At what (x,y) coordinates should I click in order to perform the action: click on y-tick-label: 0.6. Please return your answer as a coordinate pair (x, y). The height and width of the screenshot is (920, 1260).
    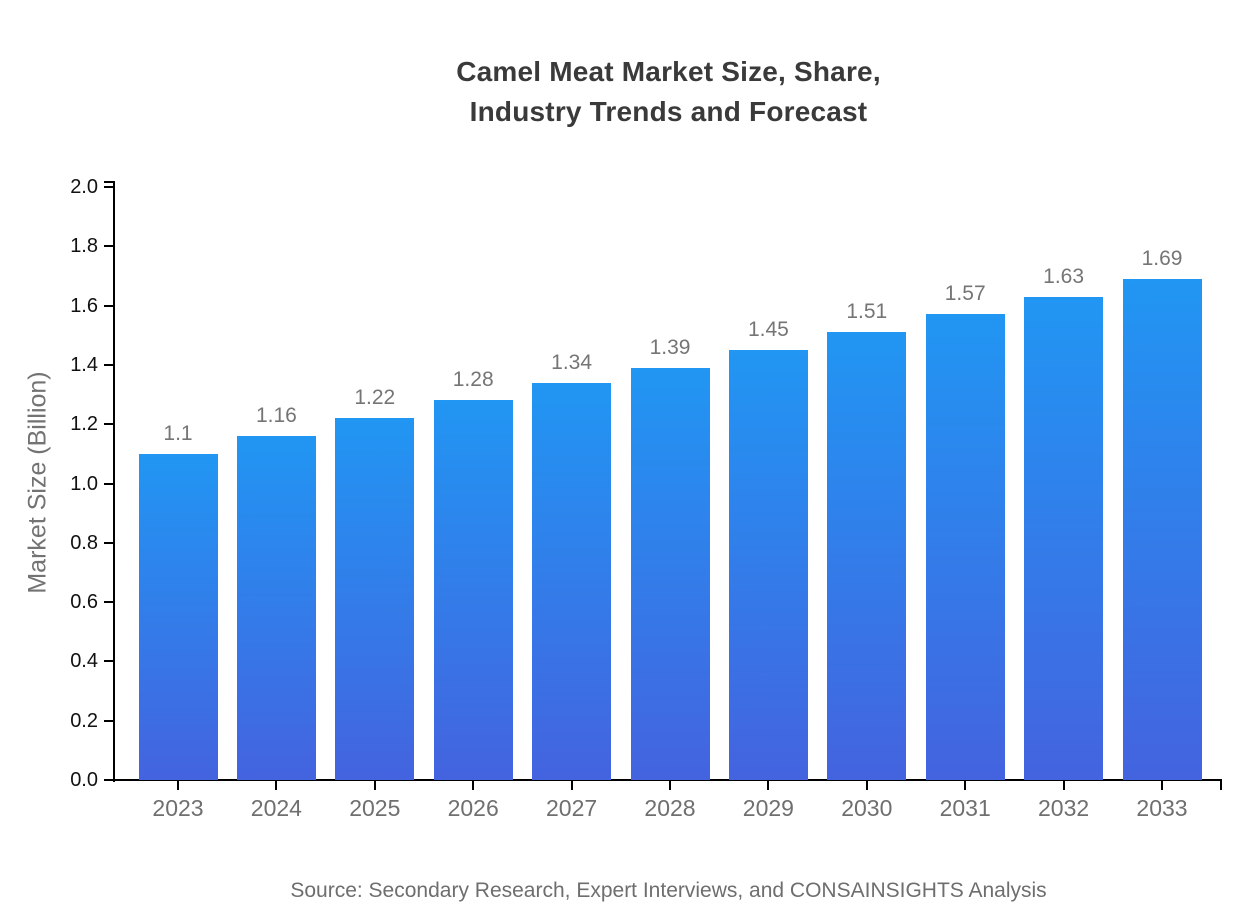
    Looking at the image, I should click on (84, 602).